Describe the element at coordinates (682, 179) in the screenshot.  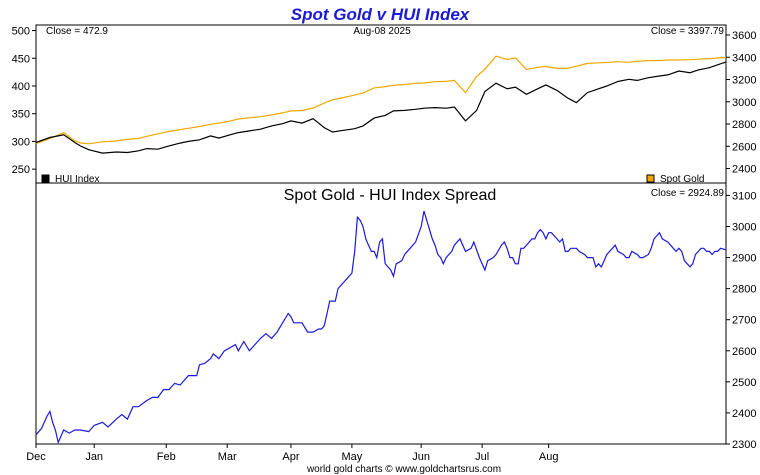
I see `legend-gold-label: Spot Gold` at that location.